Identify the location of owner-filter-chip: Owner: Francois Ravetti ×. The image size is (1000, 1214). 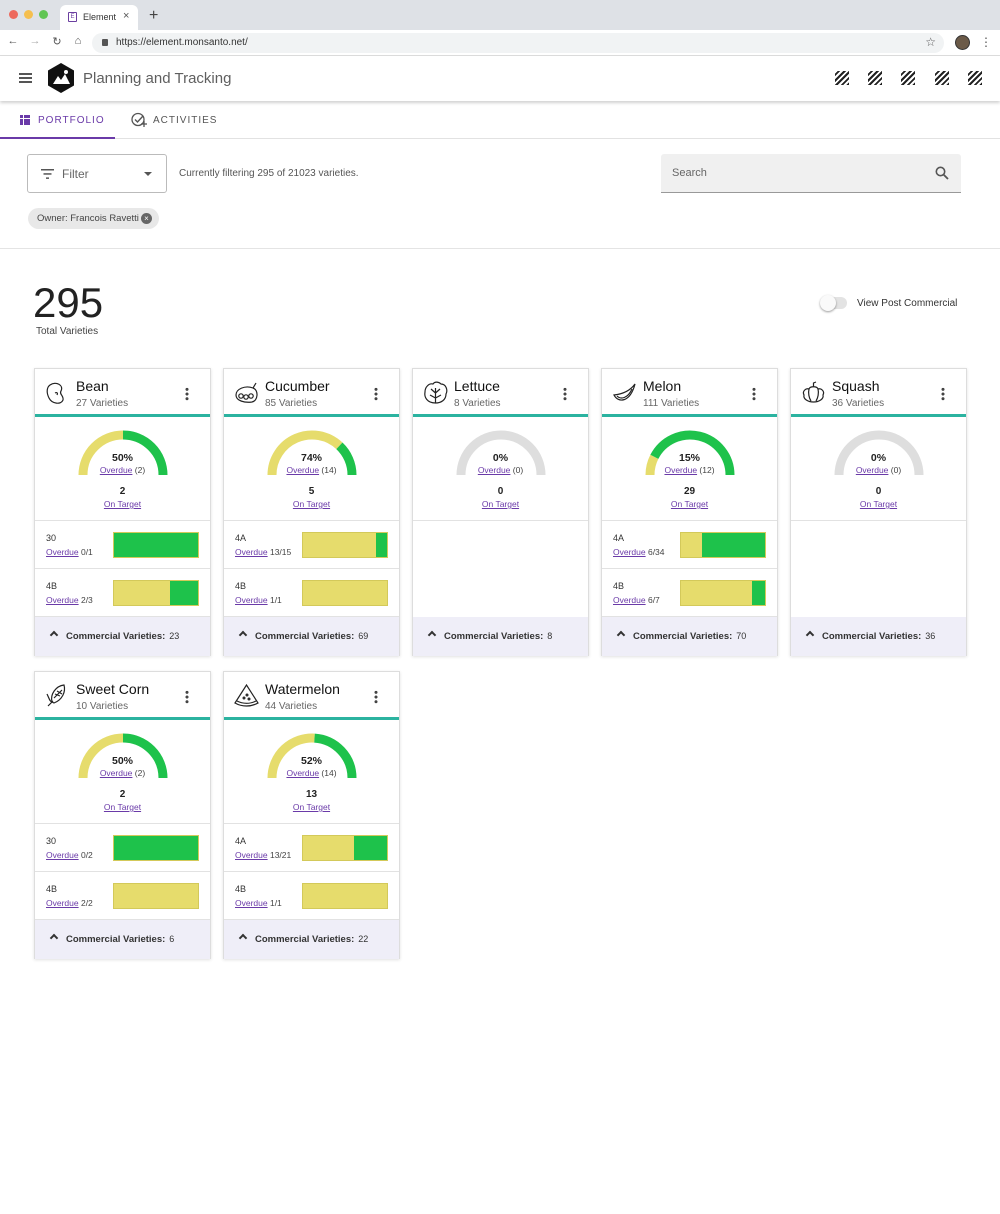
(93, 218).